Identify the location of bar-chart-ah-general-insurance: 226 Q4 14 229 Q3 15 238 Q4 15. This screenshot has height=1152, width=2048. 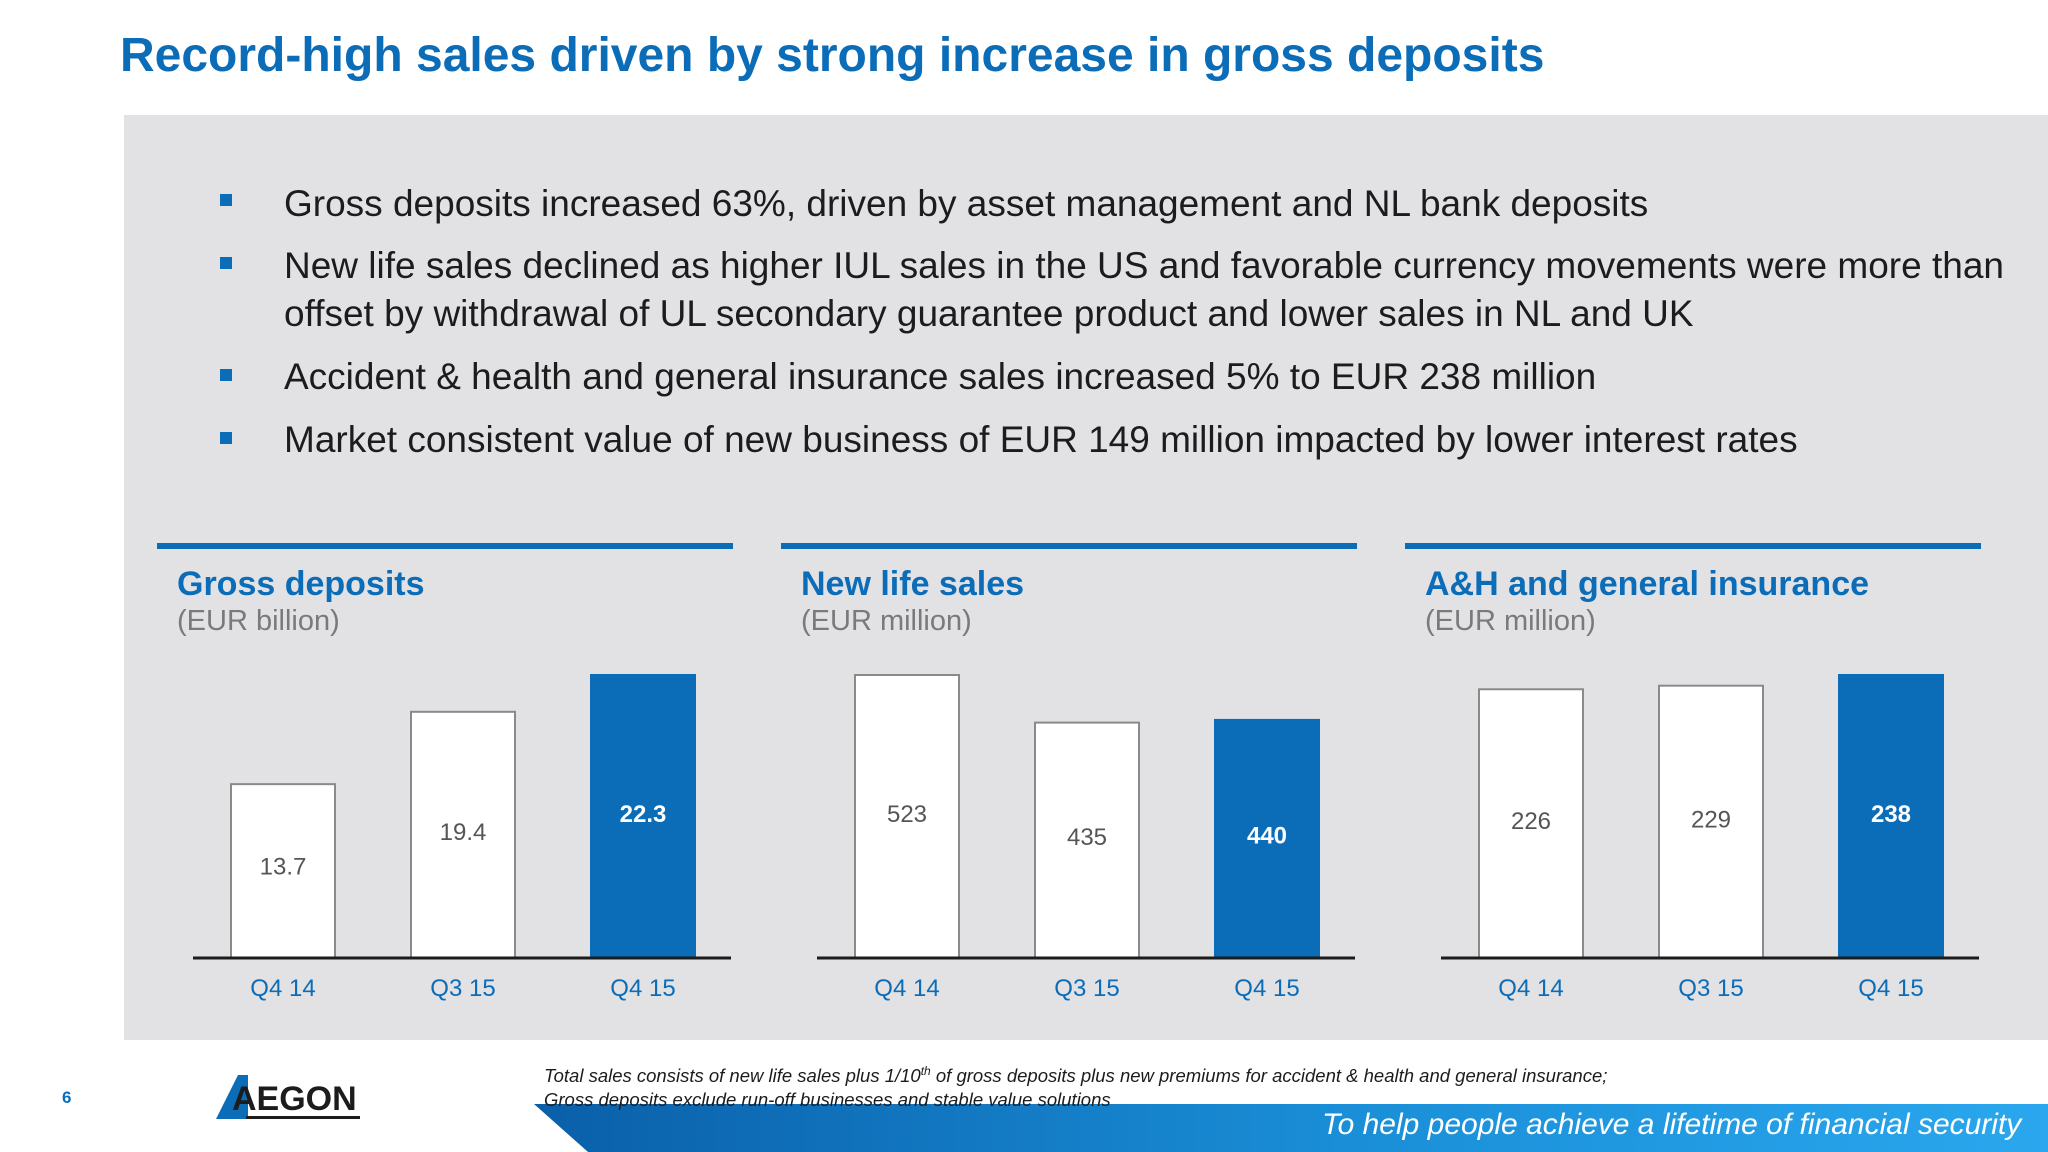
(1710, 838).